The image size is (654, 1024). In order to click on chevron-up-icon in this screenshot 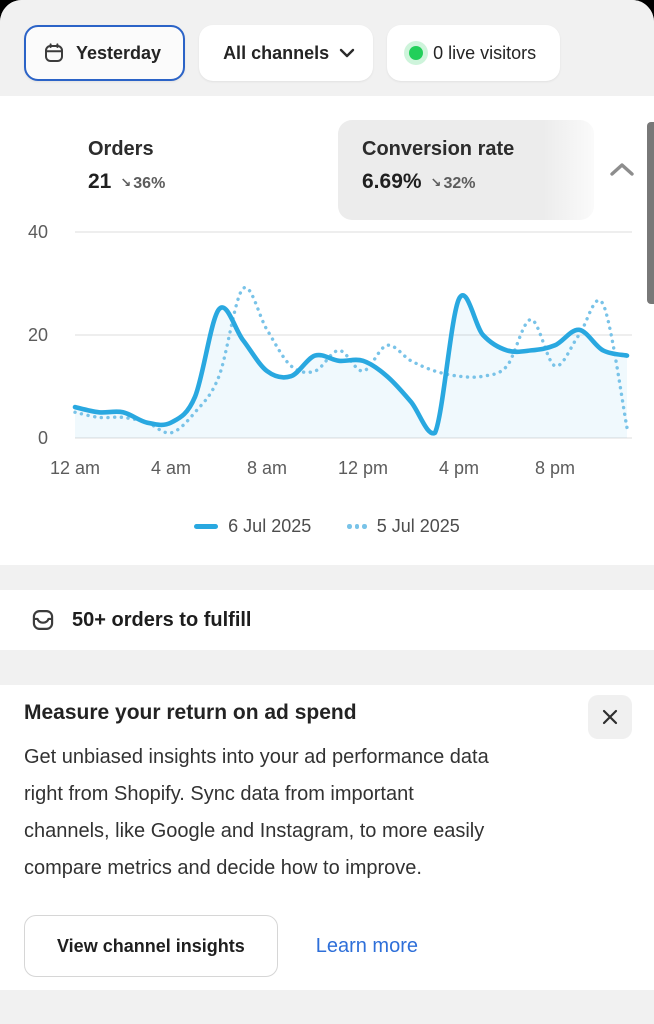, I will do `click(622, 169)`.